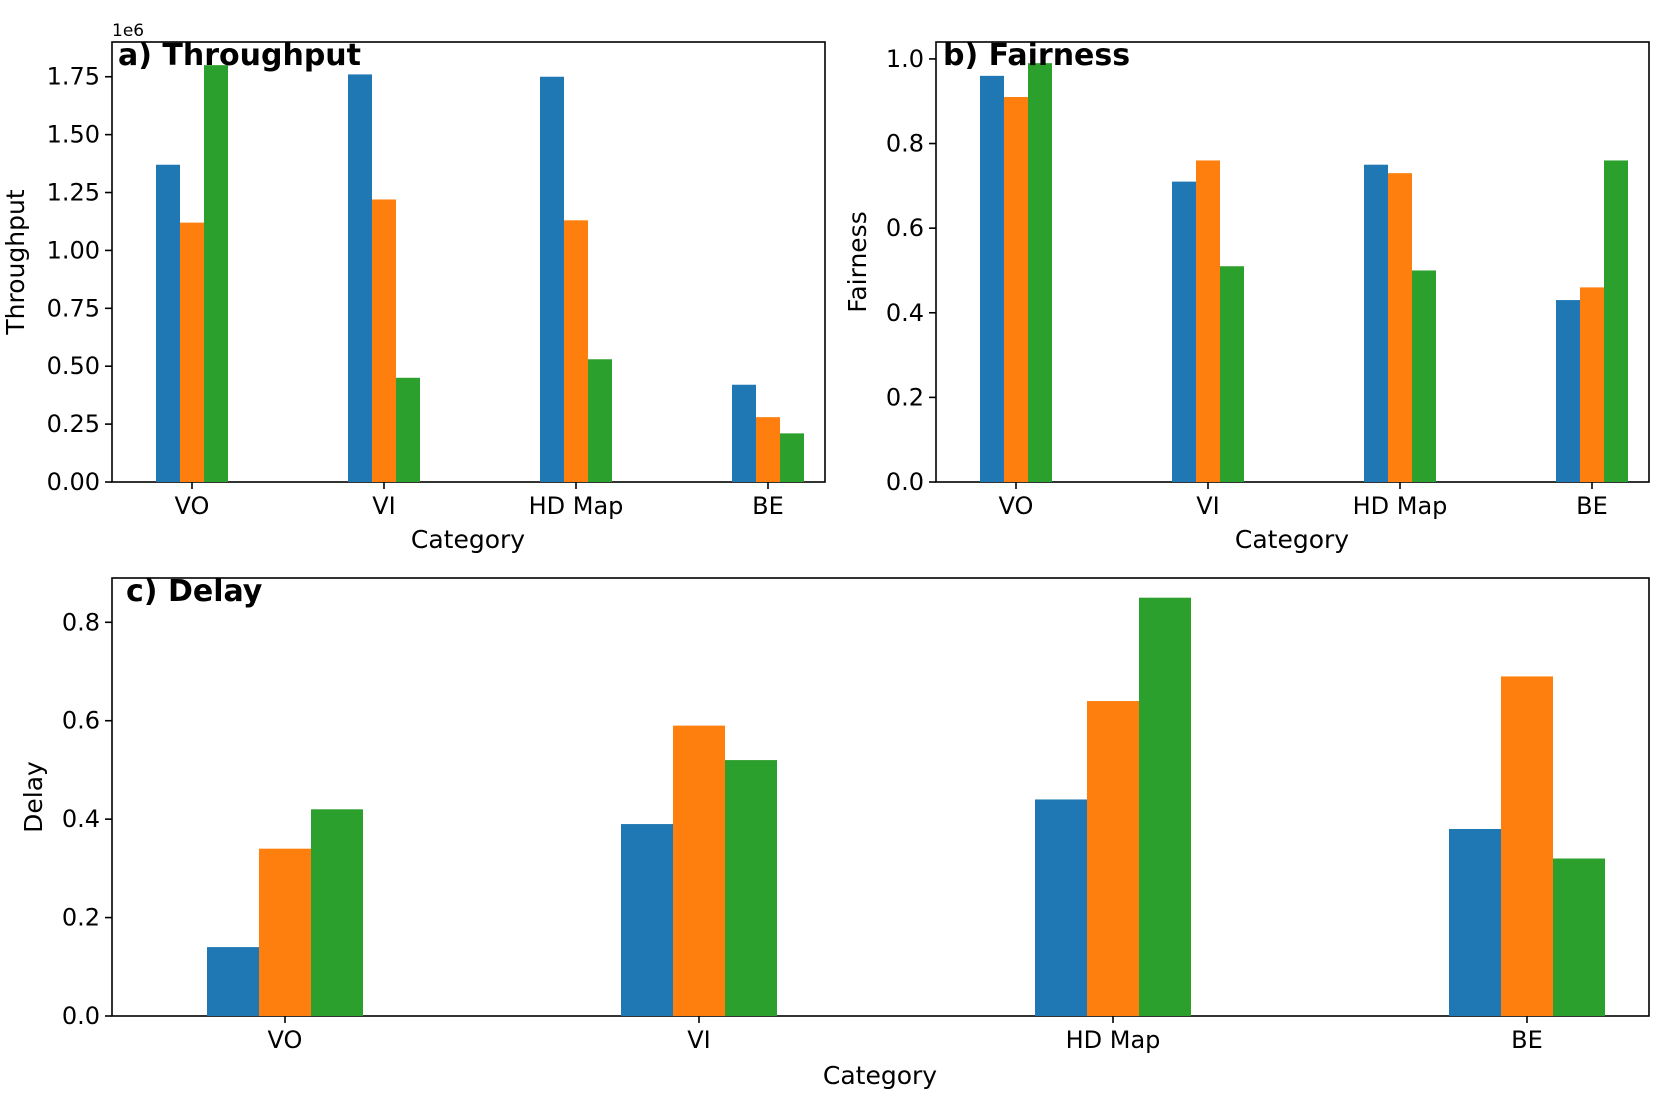 Image resolution: width=1661 pixels, height=1107 pixels. Describe the element at coordinates (1292, 539) in the screenshot. I see `fairness-x-axis-label: Category` at that location.